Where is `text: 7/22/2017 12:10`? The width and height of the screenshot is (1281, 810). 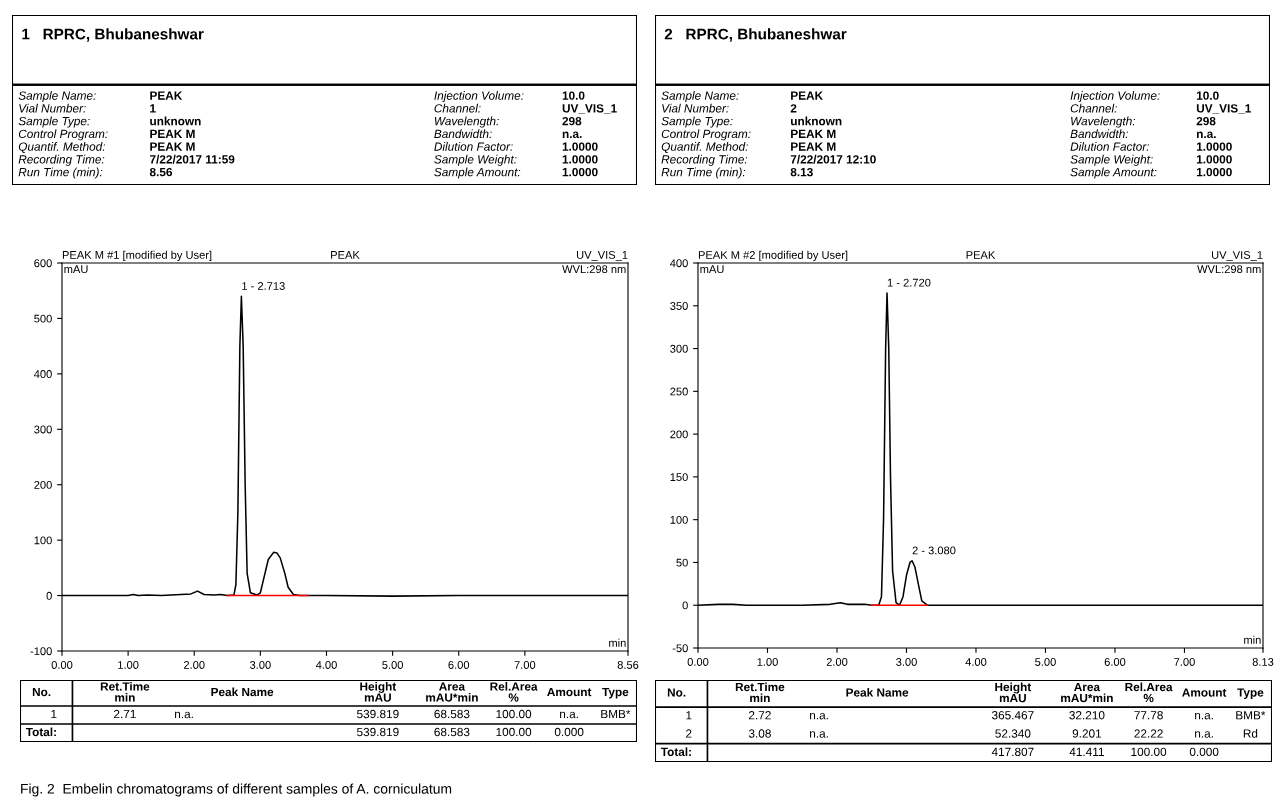
text: 7/22/2017 12:10 is located at coordinates (833, 159).